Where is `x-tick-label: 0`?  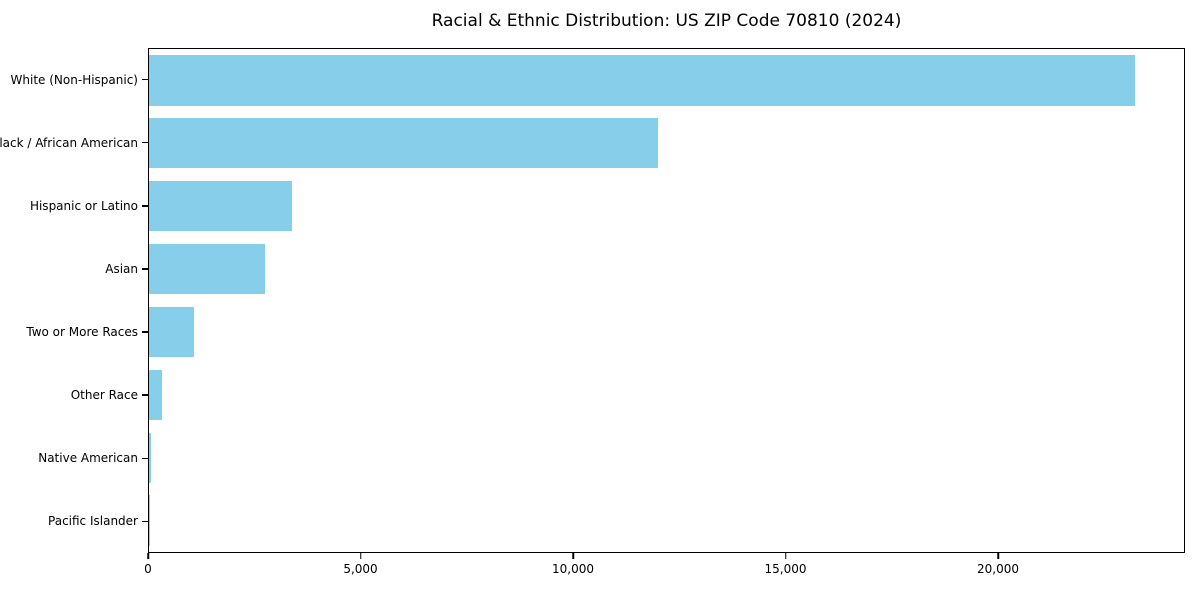 x-tick-label: 0 is located at coordinates (148, 569).